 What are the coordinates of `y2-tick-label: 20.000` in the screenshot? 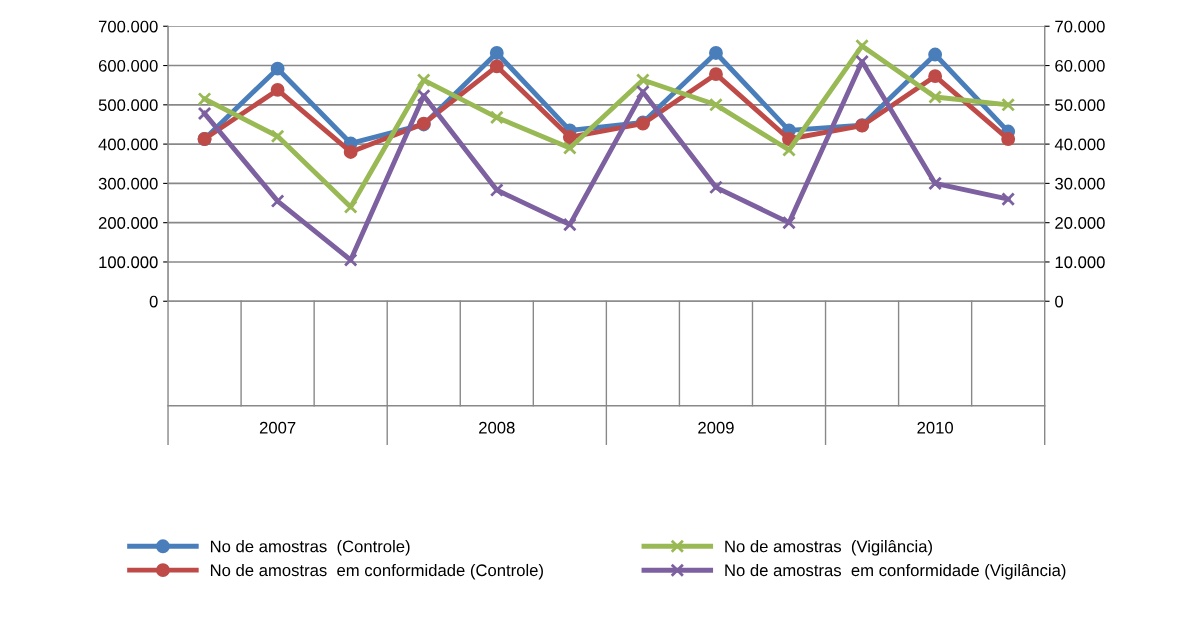 It's located at (1080, 223).